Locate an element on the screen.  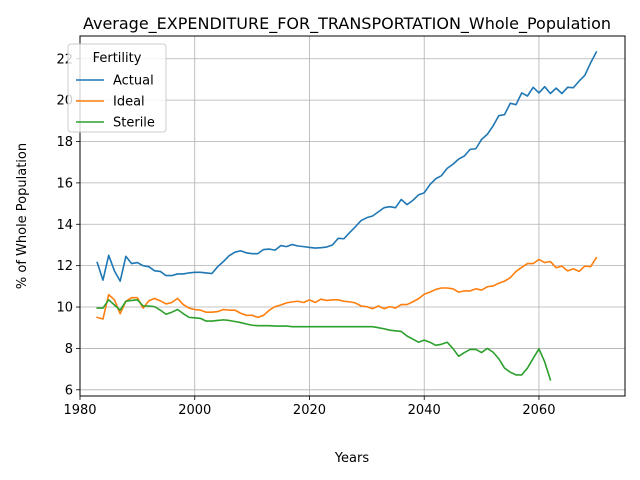
y-tick-label: 16 is located at coordinates (64, 183).